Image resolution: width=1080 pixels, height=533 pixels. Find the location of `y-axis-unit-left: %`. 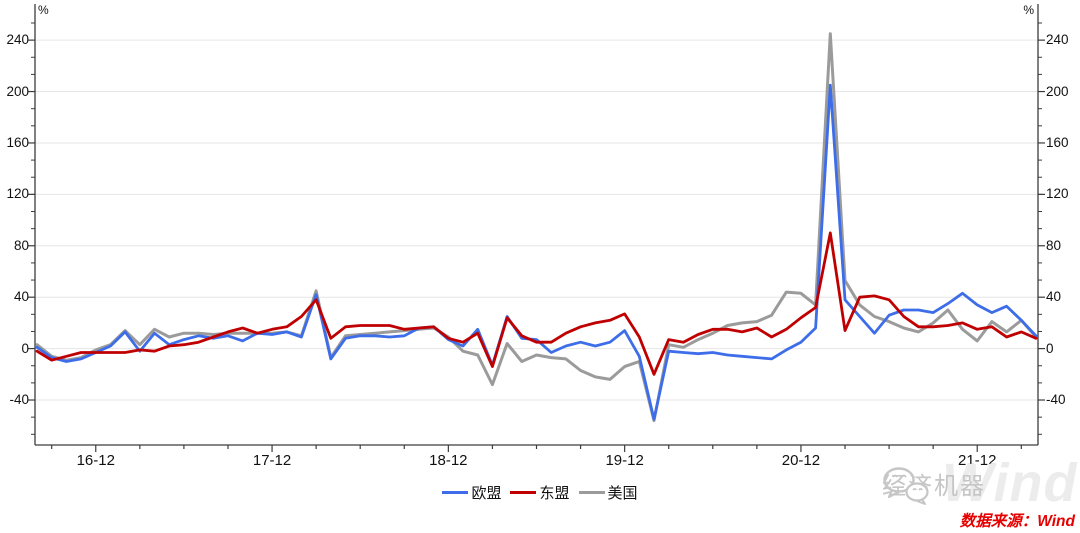

y-axis-unit-left: % is located at coordinates (43, 10).